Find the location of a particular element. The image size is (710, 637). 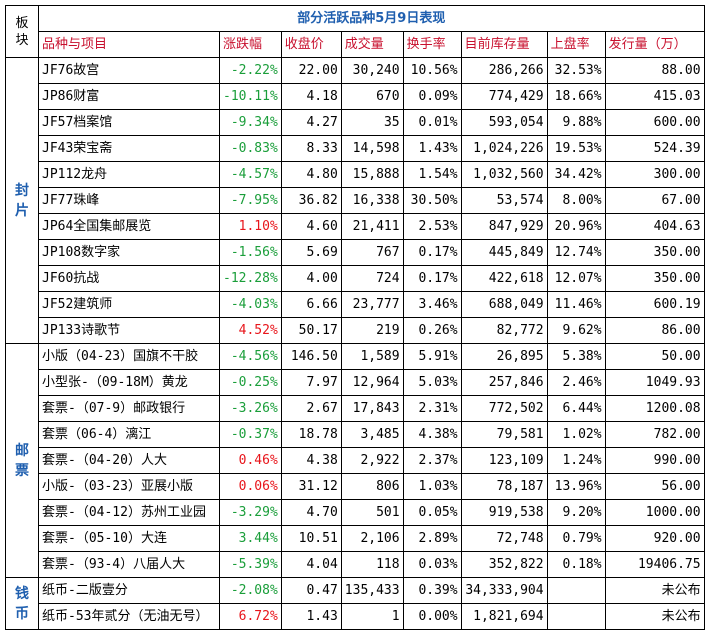

cell-close-price: 146.50 is located at coordinates (311, 356).